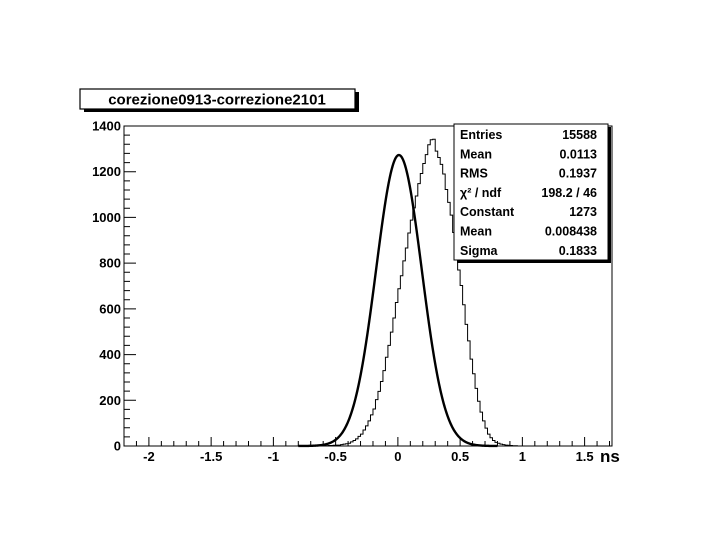 This screenshot has height=540, width=720. I want to click on stats-row-value: 0.1937, so click(578, 174).